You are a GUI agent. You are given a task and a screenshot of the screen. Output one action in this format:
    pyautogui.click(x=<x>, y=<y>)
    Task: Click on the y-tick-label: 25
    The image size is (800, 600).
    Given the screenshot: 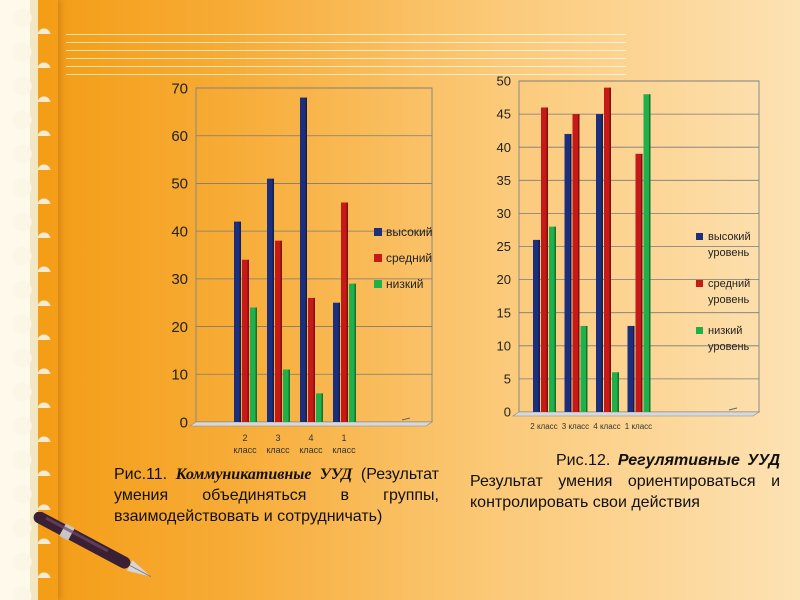 What is the action you would take?
    pyautogui.click(x=504, y=246)
    